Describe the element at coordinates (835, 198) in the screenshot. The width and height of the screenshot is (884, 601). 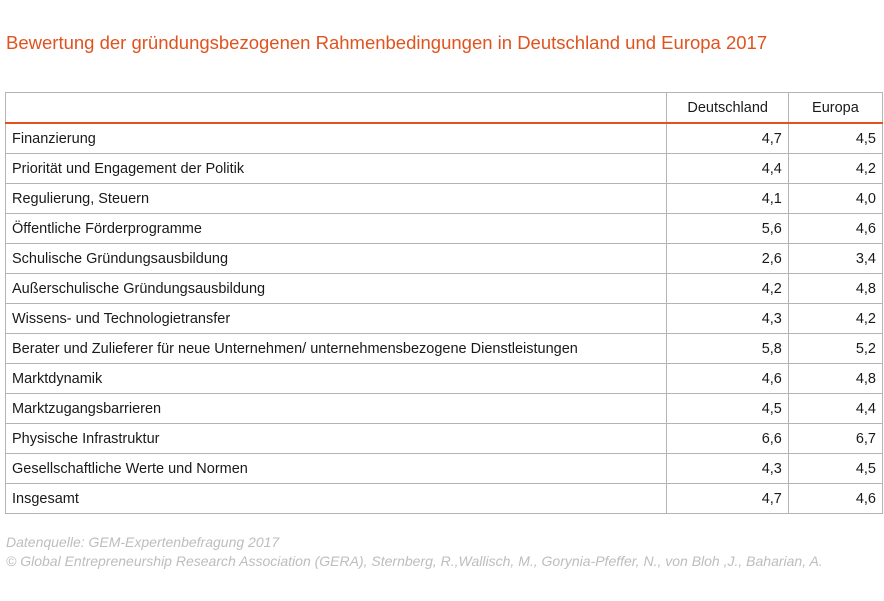
I see `value-europa: 4,0` at that location.